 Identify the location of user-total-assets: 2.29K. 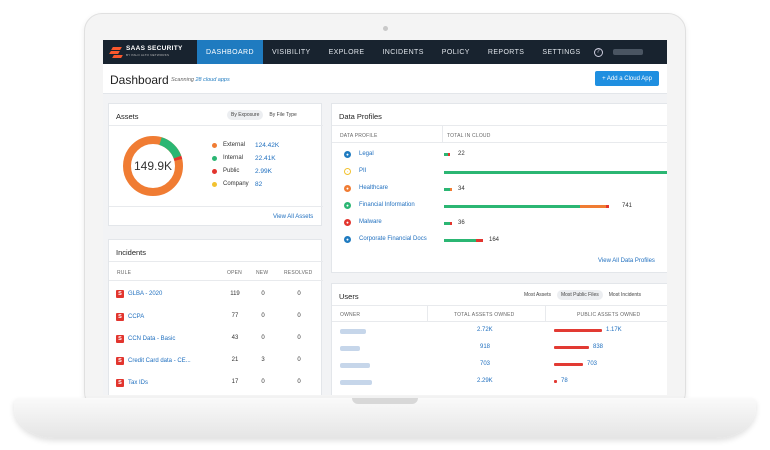
(485, 381).